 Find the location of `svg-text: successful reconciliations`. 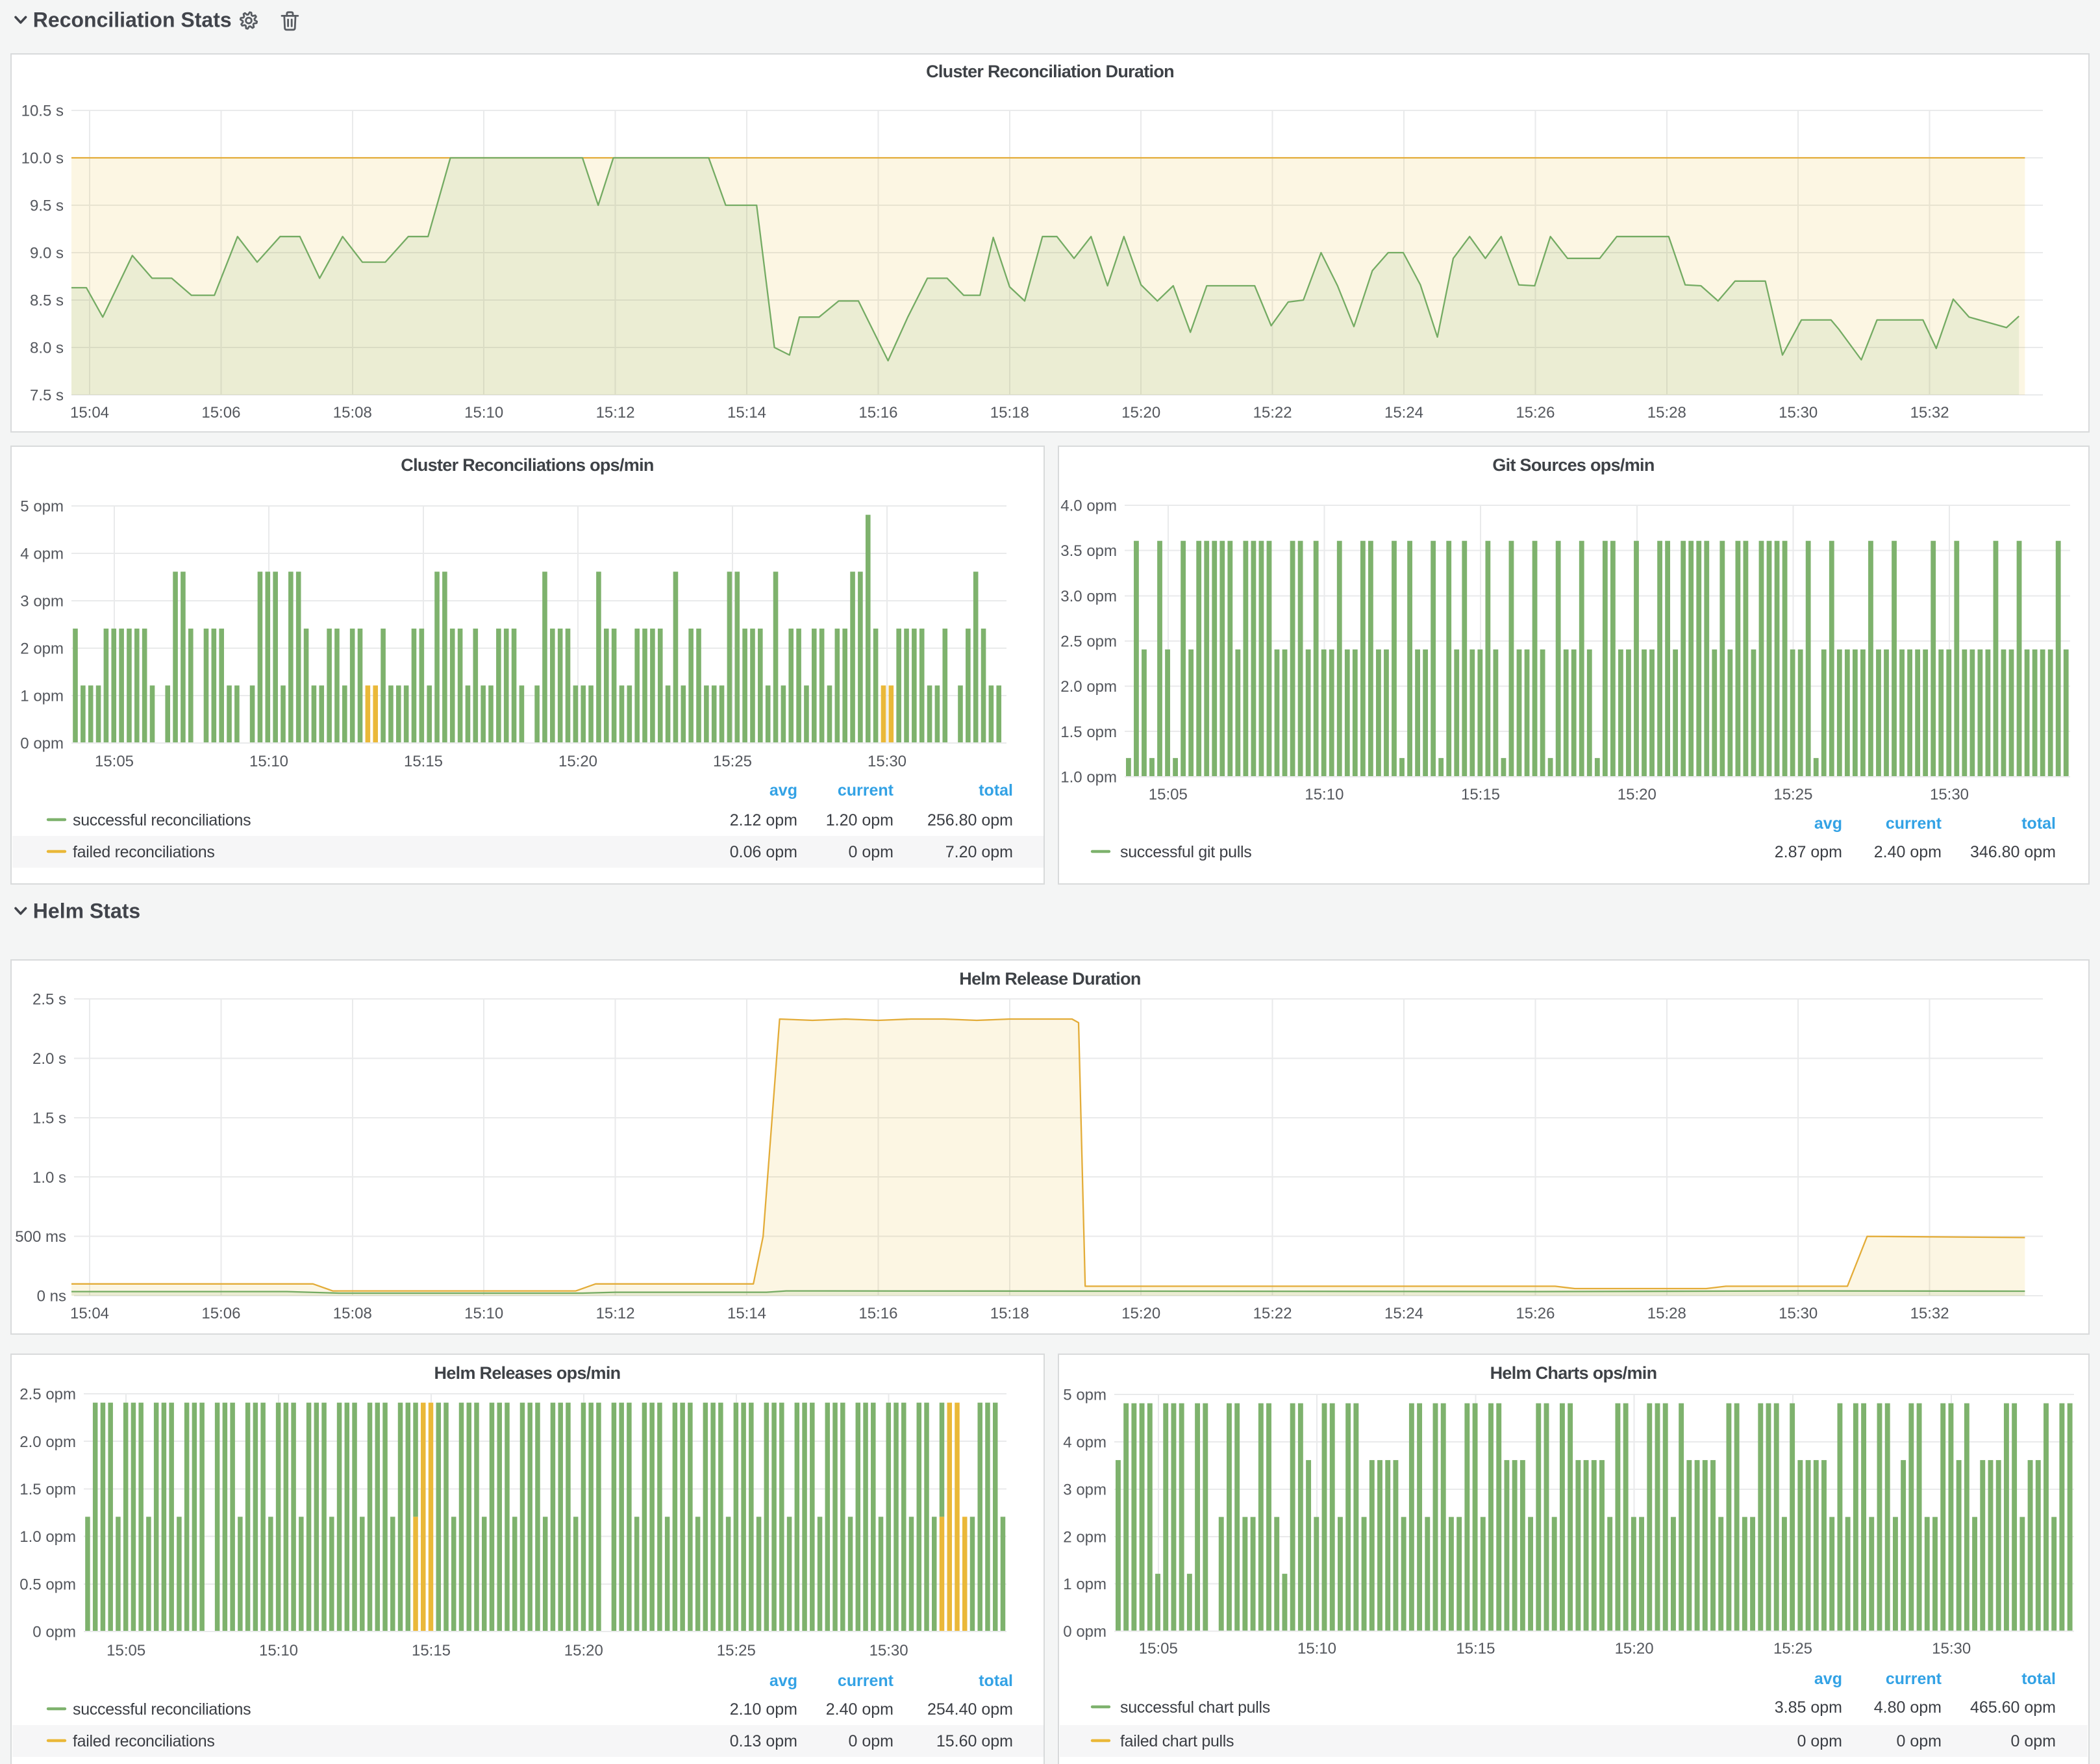

svg-text: successful reconciliations is located at coordinates (162, 820).